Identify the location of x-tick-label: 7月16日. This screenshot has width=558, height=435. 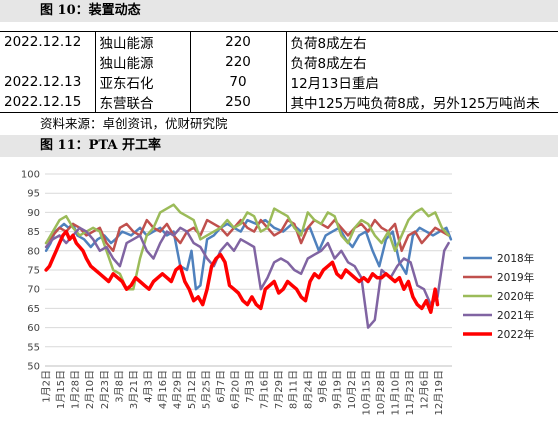
(265, 389).